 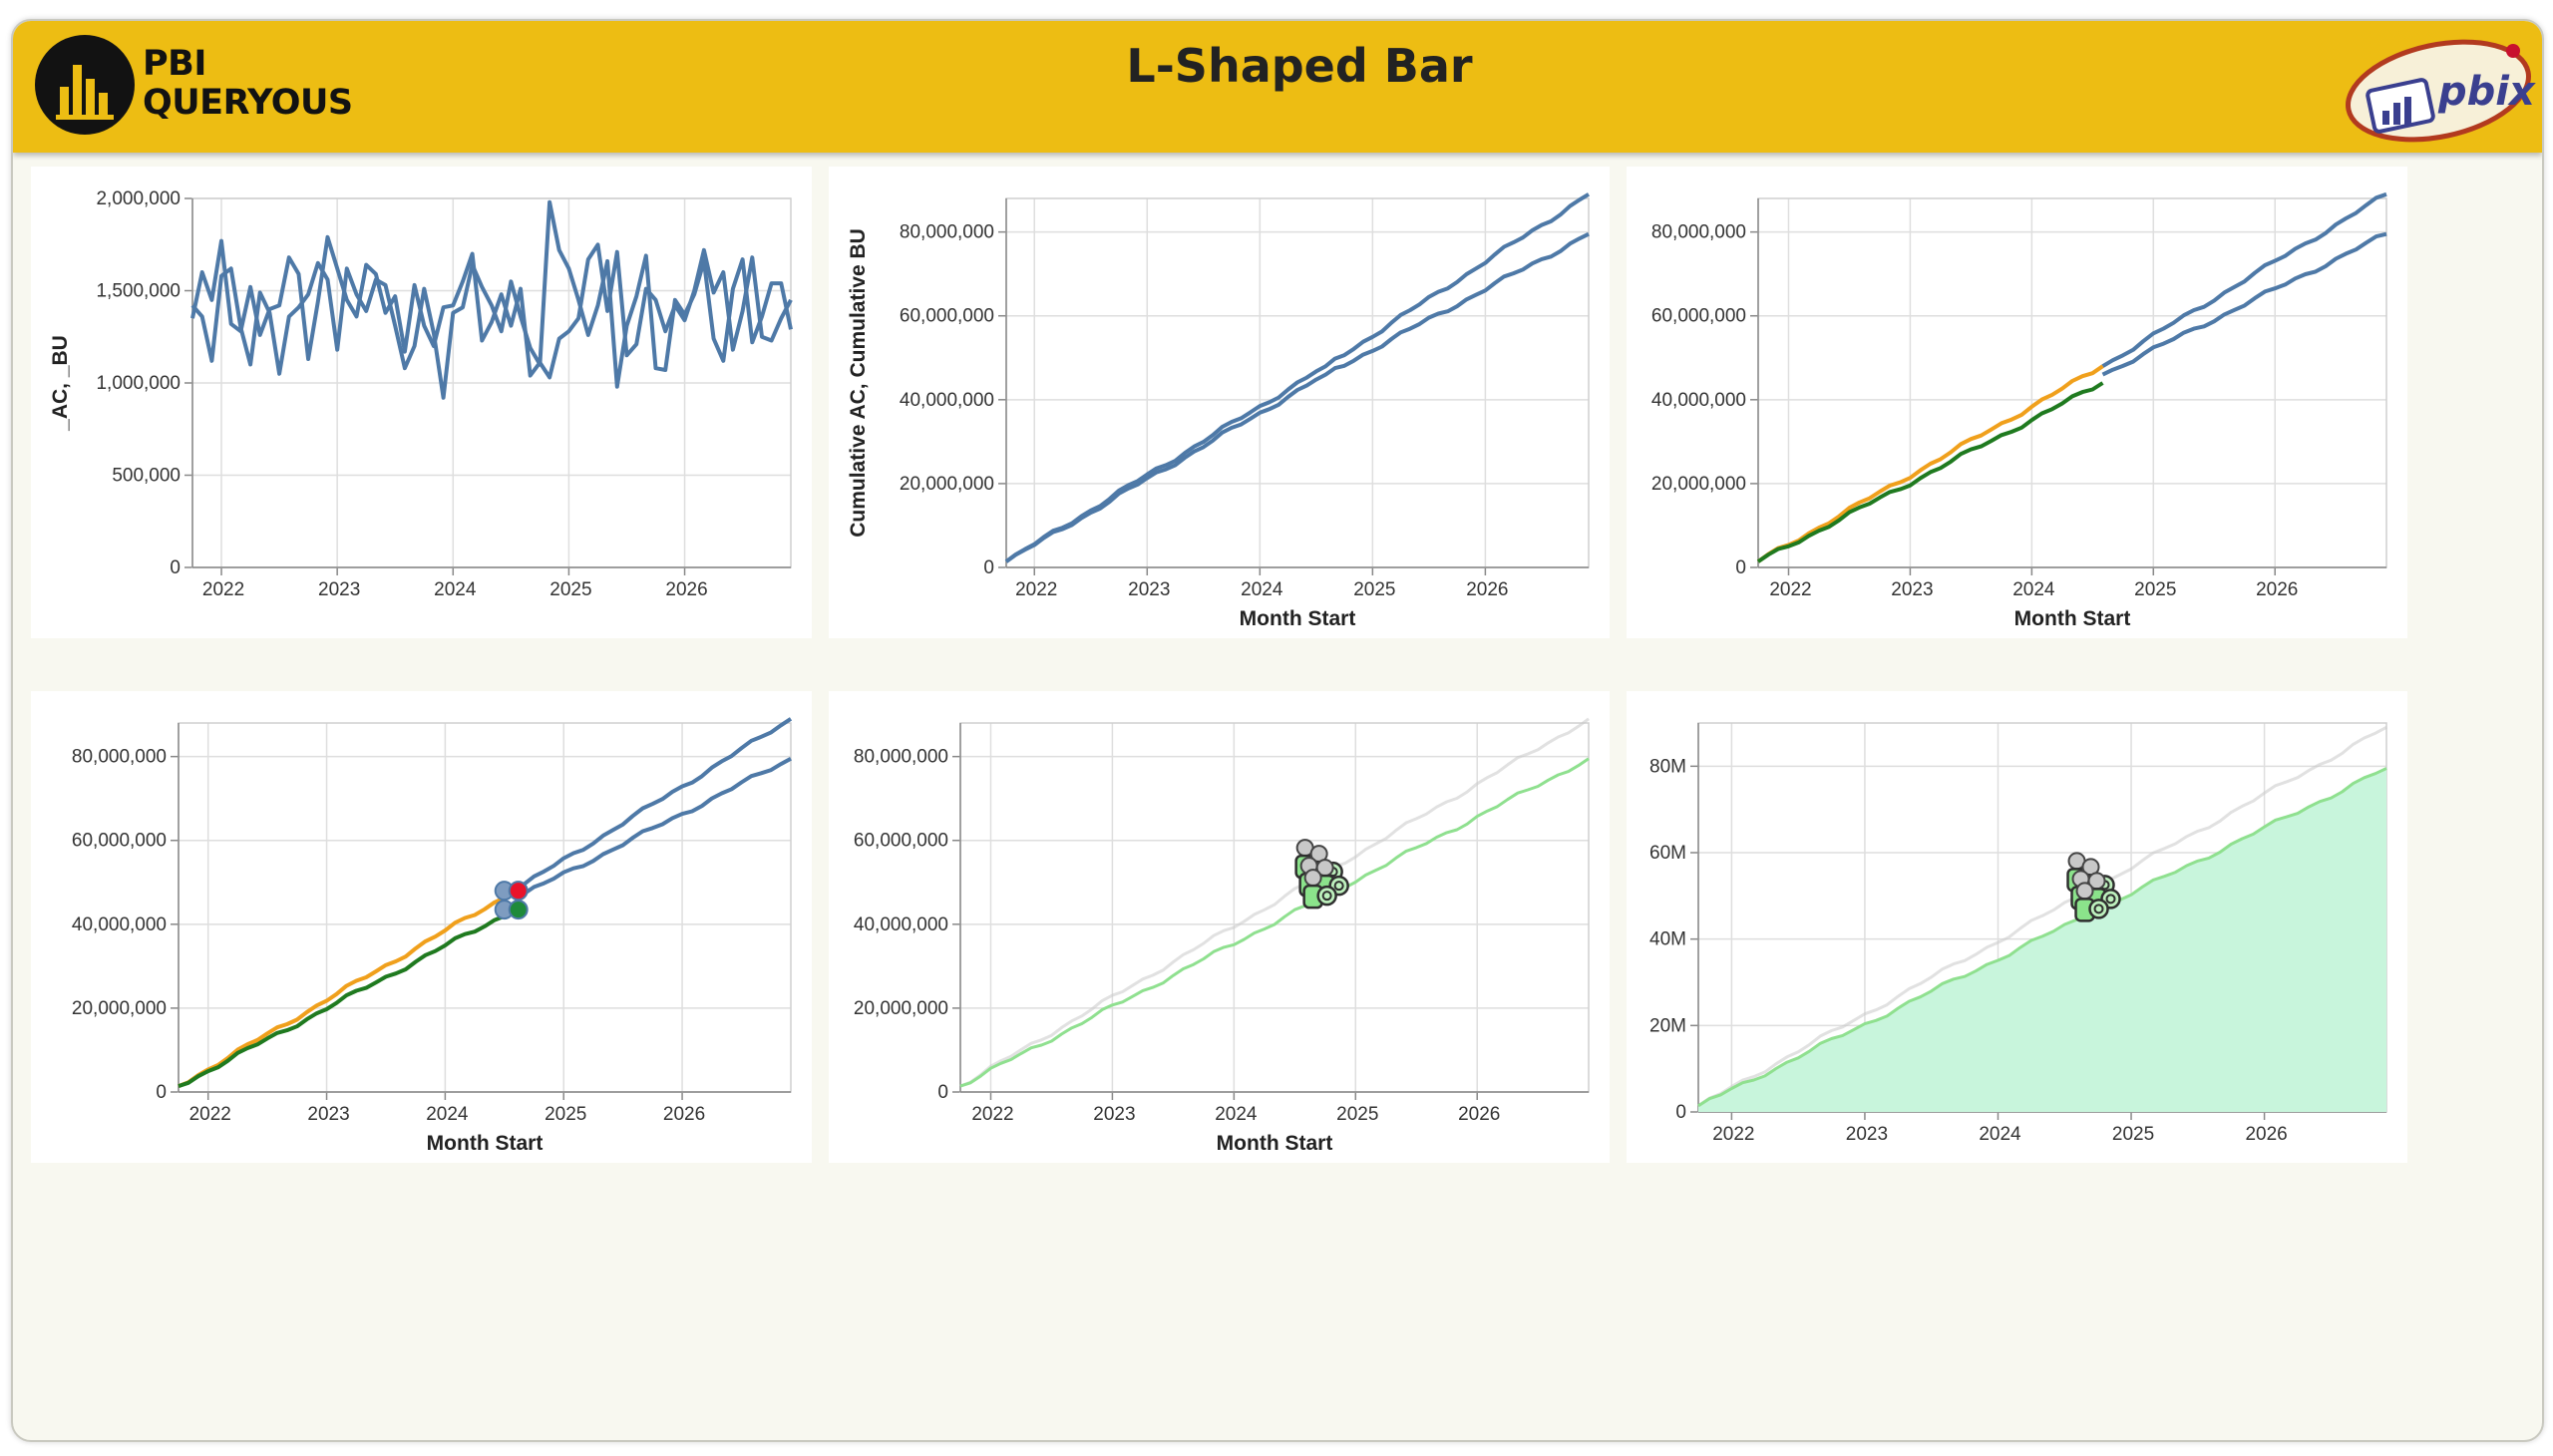 I want to click on chart-panel-cumulative-area: 2022 2023 2024 2025 2026 0 20M 40M 60M 80M, so click(x=2017, y=927).